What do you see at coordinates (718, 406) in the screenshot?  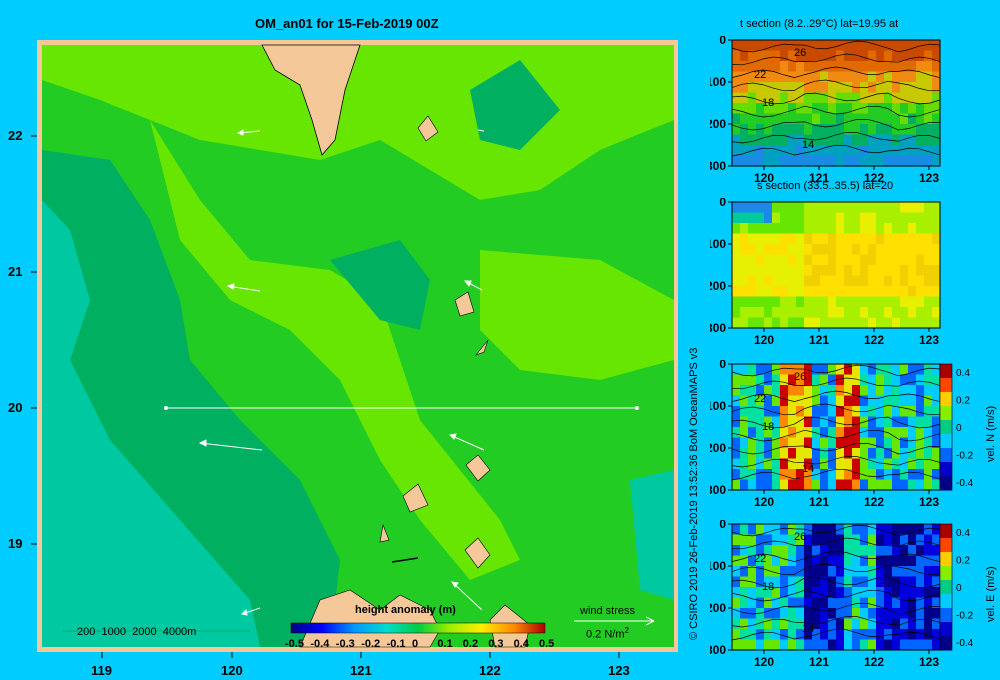 I see `panel-y-tick: 100` at bounding box center [718, 406].